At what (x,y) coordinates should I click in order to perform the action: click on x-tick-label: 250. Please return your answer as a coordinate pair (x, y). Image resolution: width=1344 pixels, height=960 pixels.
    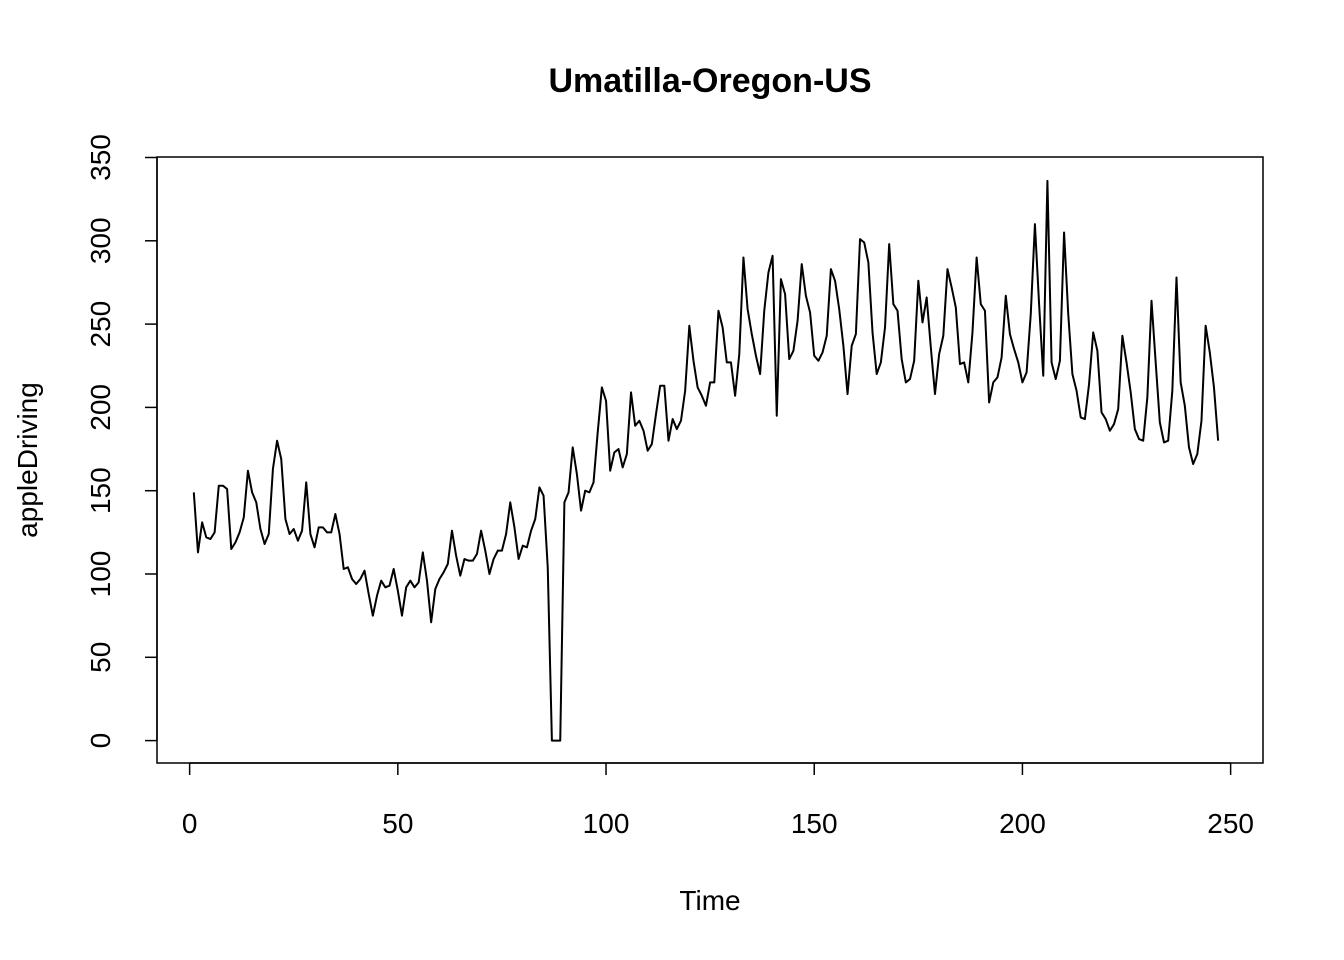
    Looking at the image, I should click on (1230, 823).